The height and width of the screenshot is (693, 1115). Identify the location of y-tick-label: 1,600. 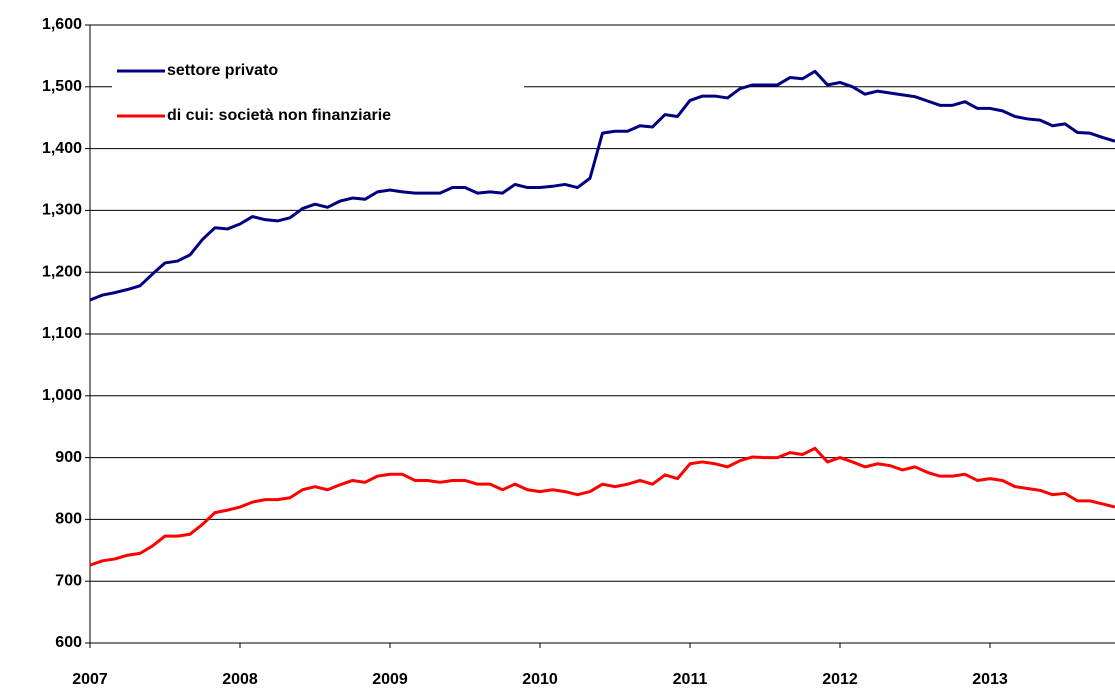
(62, 24).